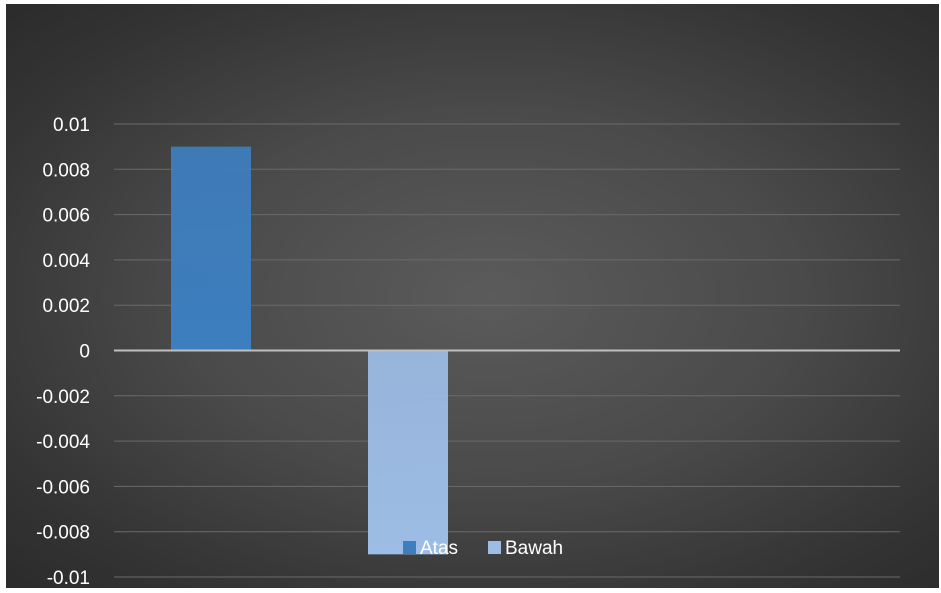 This screenshot has width=941, height=593. What do you see at coordinates (63, 397) in the screenshot?
I see `y-tick-label: -0.002` at bounding box center [63, 397].